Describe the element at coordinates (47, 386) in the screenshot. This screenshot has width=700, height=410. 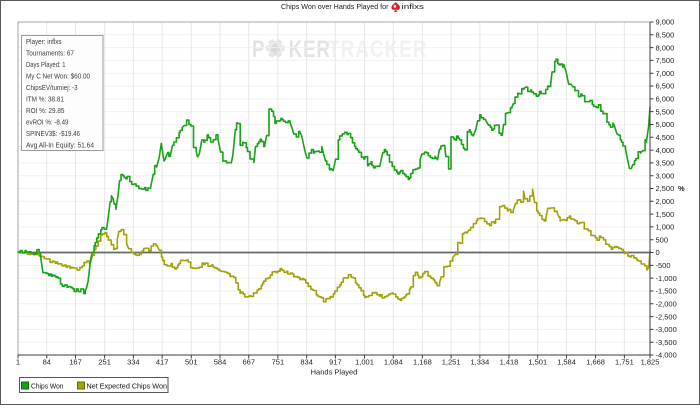
I see `svg-text: Chips Won` at that location.